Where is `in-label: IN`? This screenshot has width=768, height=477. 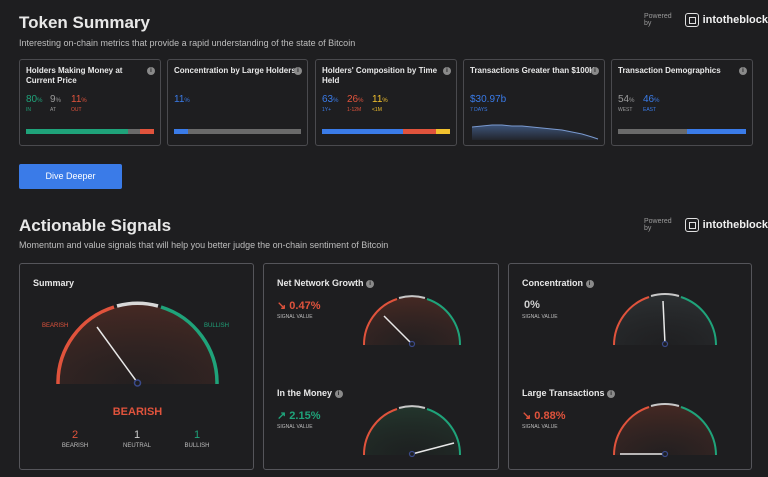
in-label: IN is located at coordinates (28, 110).